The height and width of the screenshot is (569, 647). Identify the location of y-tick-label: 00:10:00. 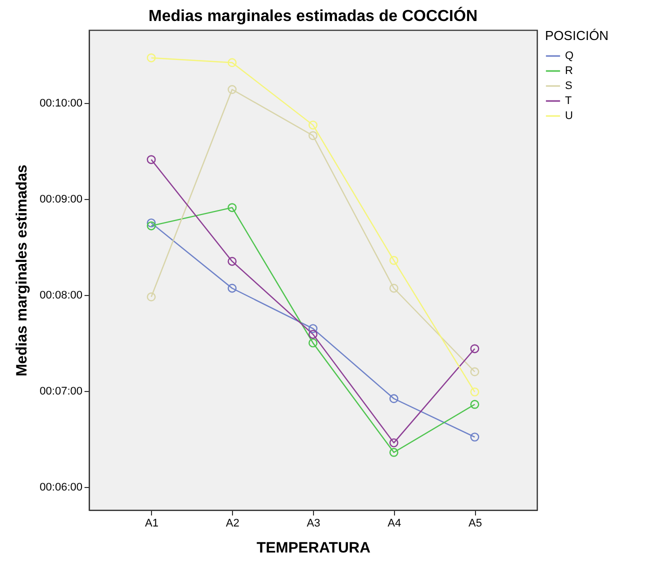
(61, 103).